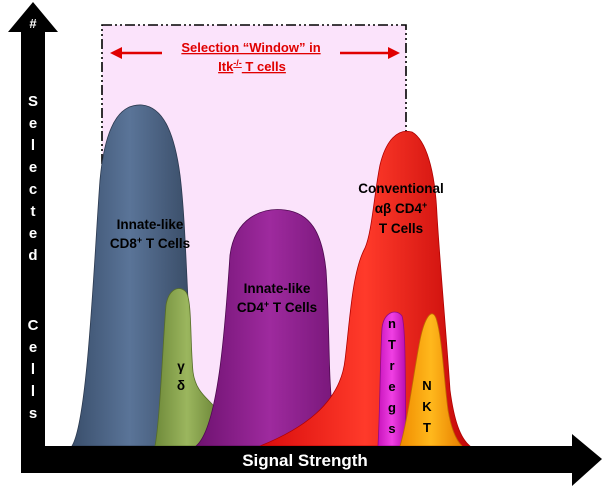 This screenshot has width=604, height=493. Describe the element at coordinates (401, 208) in the screenshot. I see `label-conventional-line2: αβ CD4+` at that location.